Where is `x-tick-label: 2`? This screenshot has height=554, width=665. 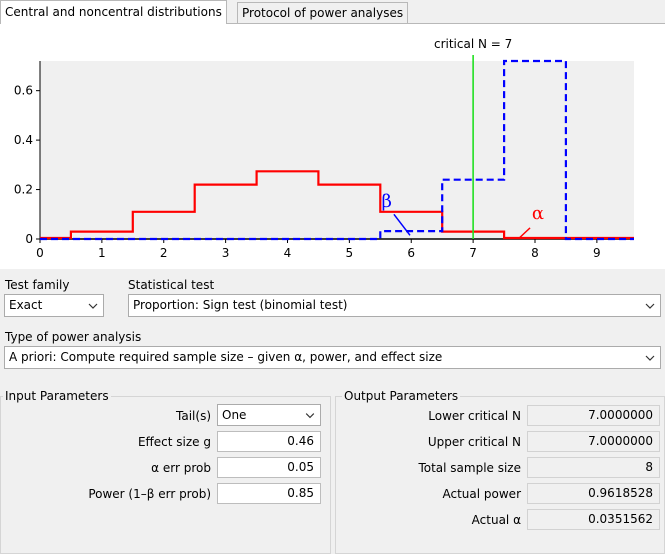 x-tick-label: 2 is located at coordinates (164, 253).